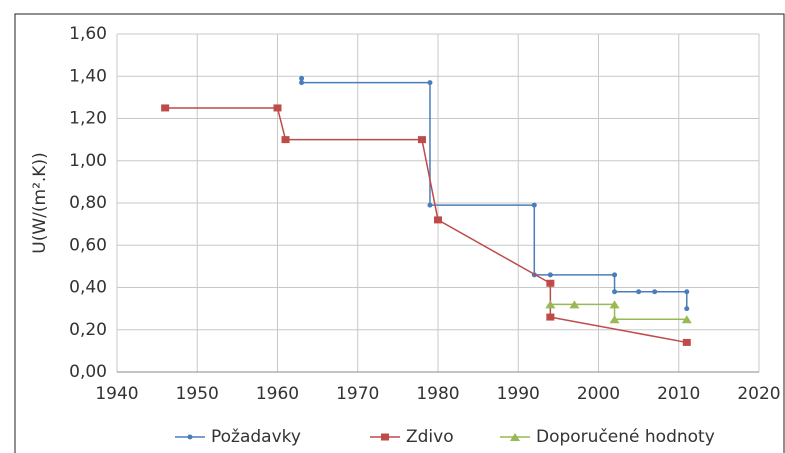 The width and height of the screenshot is (785, 453). What do you see at coordinates (437, 394) in the screenshot?
I see `x-tick-label: 1980` at bounding box center [437, 394].